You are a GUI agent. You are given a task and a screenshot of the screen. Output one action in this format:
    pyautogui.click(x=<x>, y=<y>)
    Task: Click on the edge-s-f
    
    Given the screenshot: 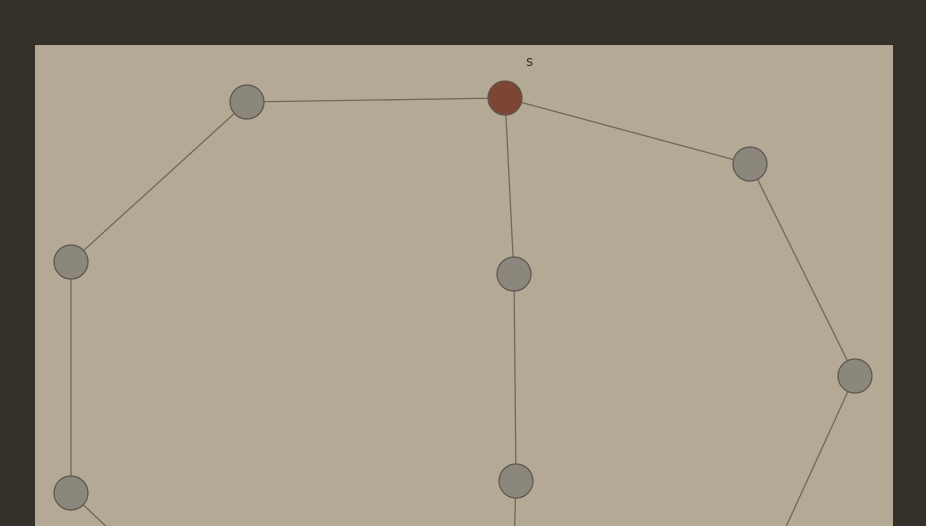 What is the action you would take?
    pyautogui.click(x=627, y=131)
    